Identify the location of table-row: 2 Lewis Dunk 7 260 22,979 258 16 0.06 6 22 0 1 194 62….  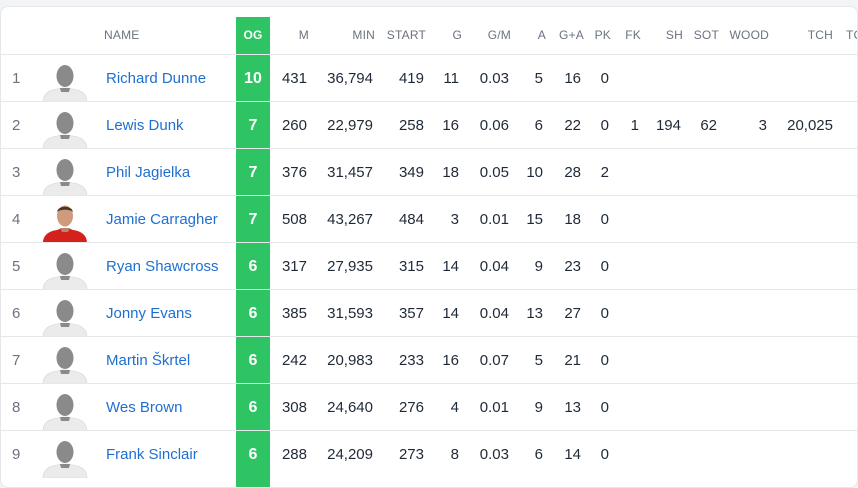
(429, 125).